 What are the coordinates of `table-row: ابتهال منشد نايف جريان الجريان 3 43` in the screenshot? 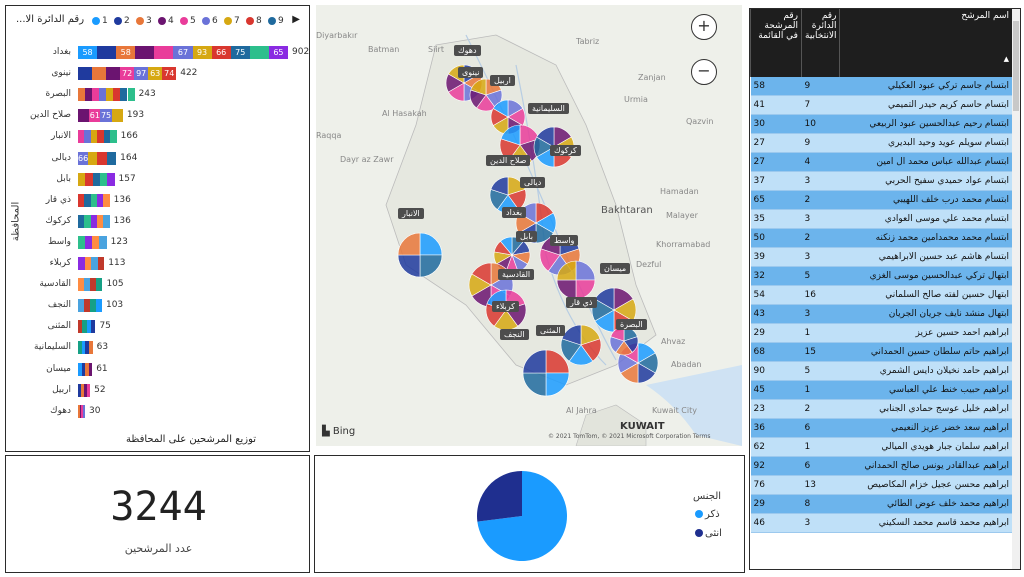 It's located at (881, 314).